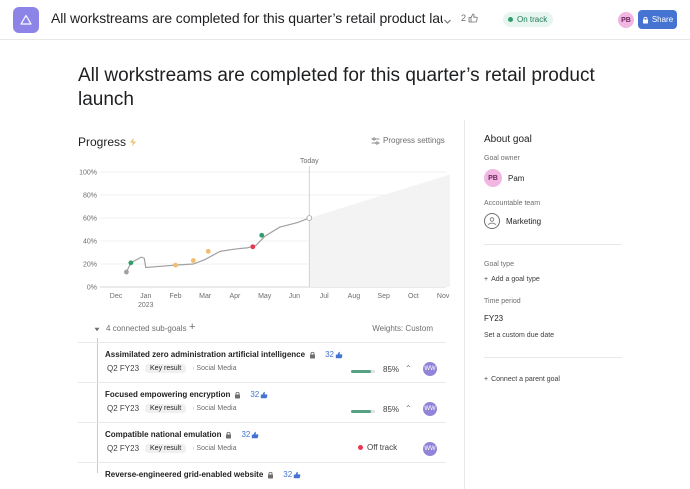  What do you see at coordinates (262, 328) in the screenshot?
I see `subgoals-header: 4 connected sub-goals + Weights: Custom` at bounding box center [262, 328].